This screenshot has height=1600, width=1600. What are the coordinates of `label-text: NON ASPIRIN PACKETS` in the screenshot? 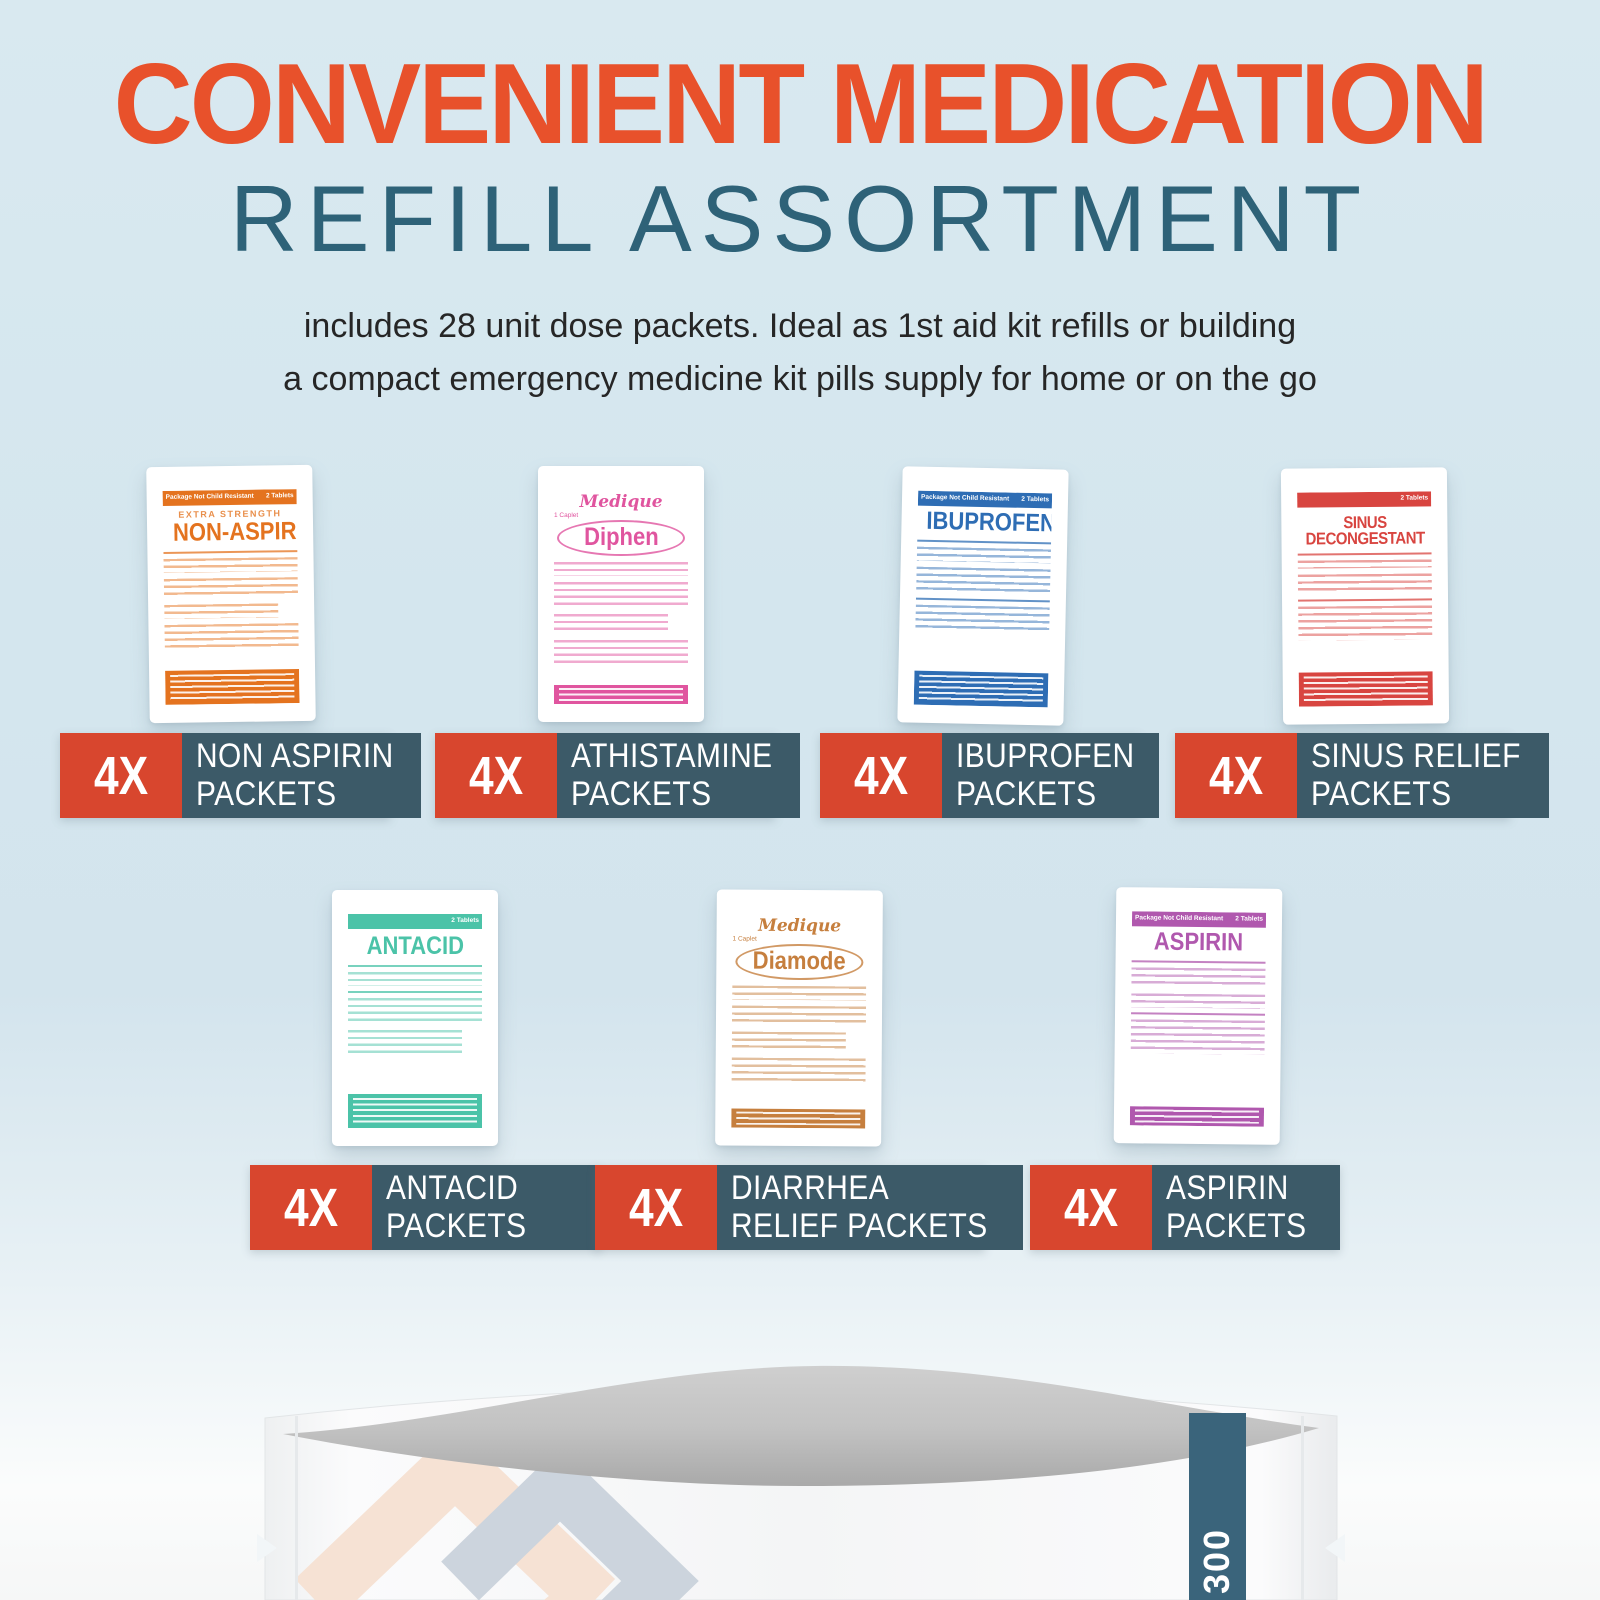 It's located at (301, 775).